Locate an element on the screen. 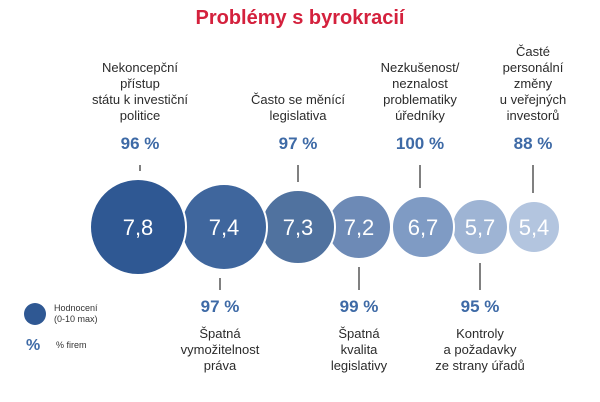  bubble-value-4: 7,2 is located at coordinates (359, 227).